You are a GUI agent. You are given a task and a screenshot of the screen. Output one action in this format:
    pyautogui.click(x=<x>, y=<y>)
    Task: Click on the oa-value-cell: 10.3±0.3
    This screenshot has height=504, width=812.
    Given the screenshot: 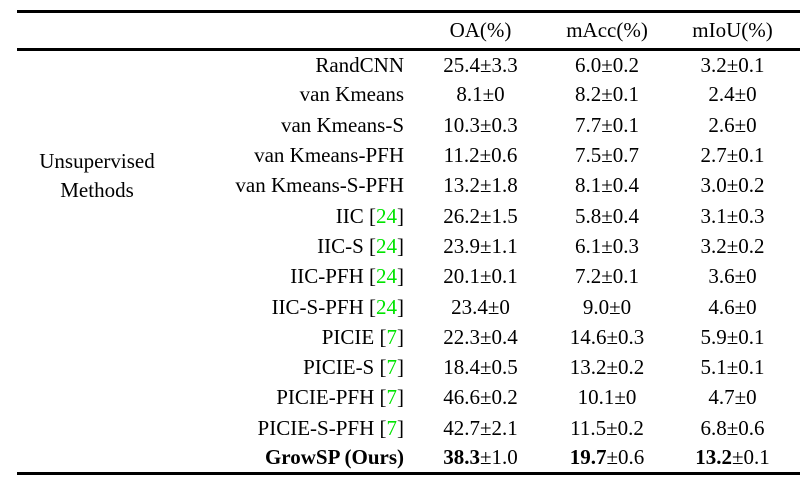 What is the action you would take?
    pyautogui.click(x=480, y=125)
    